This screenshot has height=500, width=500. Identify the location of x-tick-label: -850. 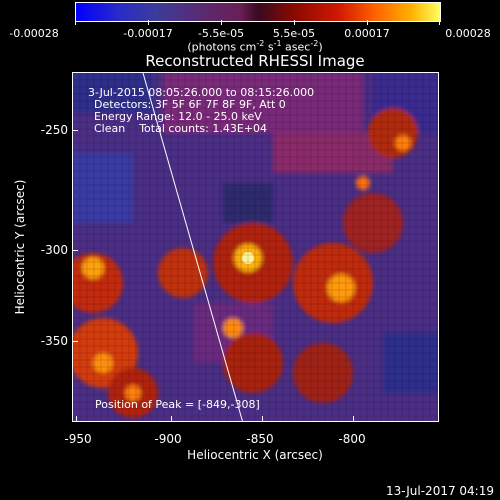
(260, 439).